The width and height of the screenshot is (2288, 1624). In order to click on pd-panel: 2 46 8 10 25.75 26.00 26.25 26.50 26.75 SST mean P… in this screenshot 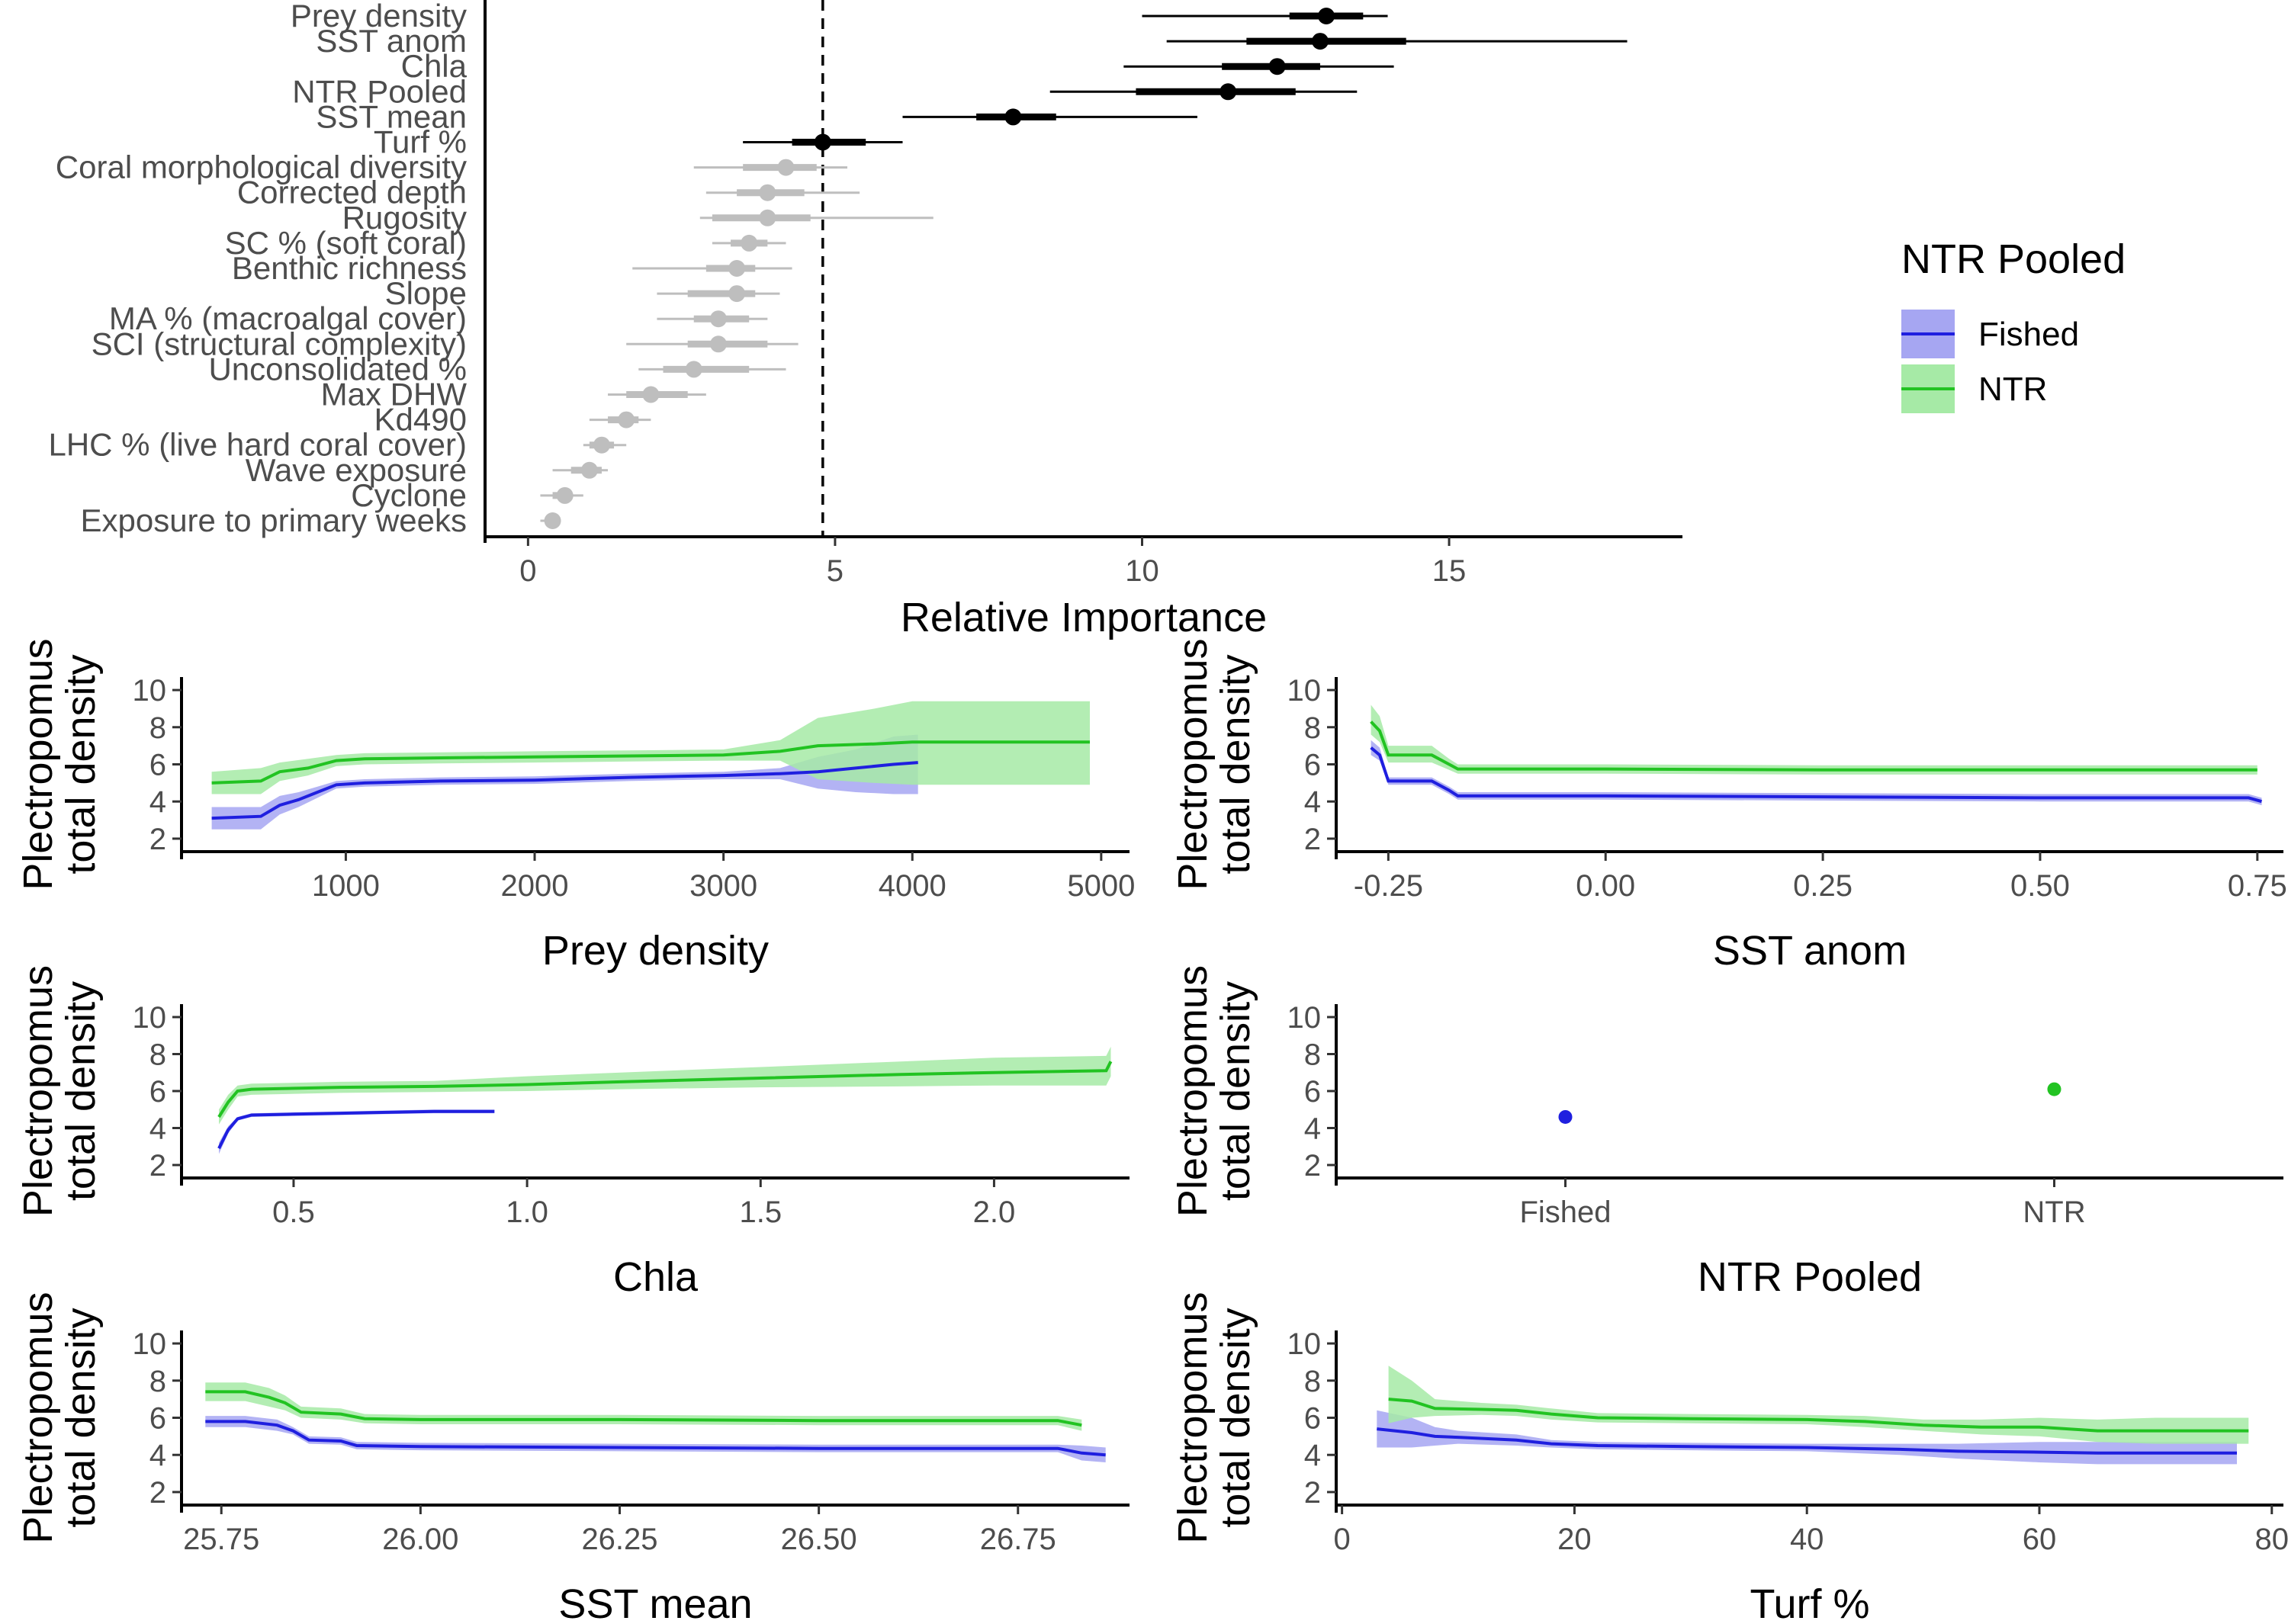, I will do `click(573, 1458)`.